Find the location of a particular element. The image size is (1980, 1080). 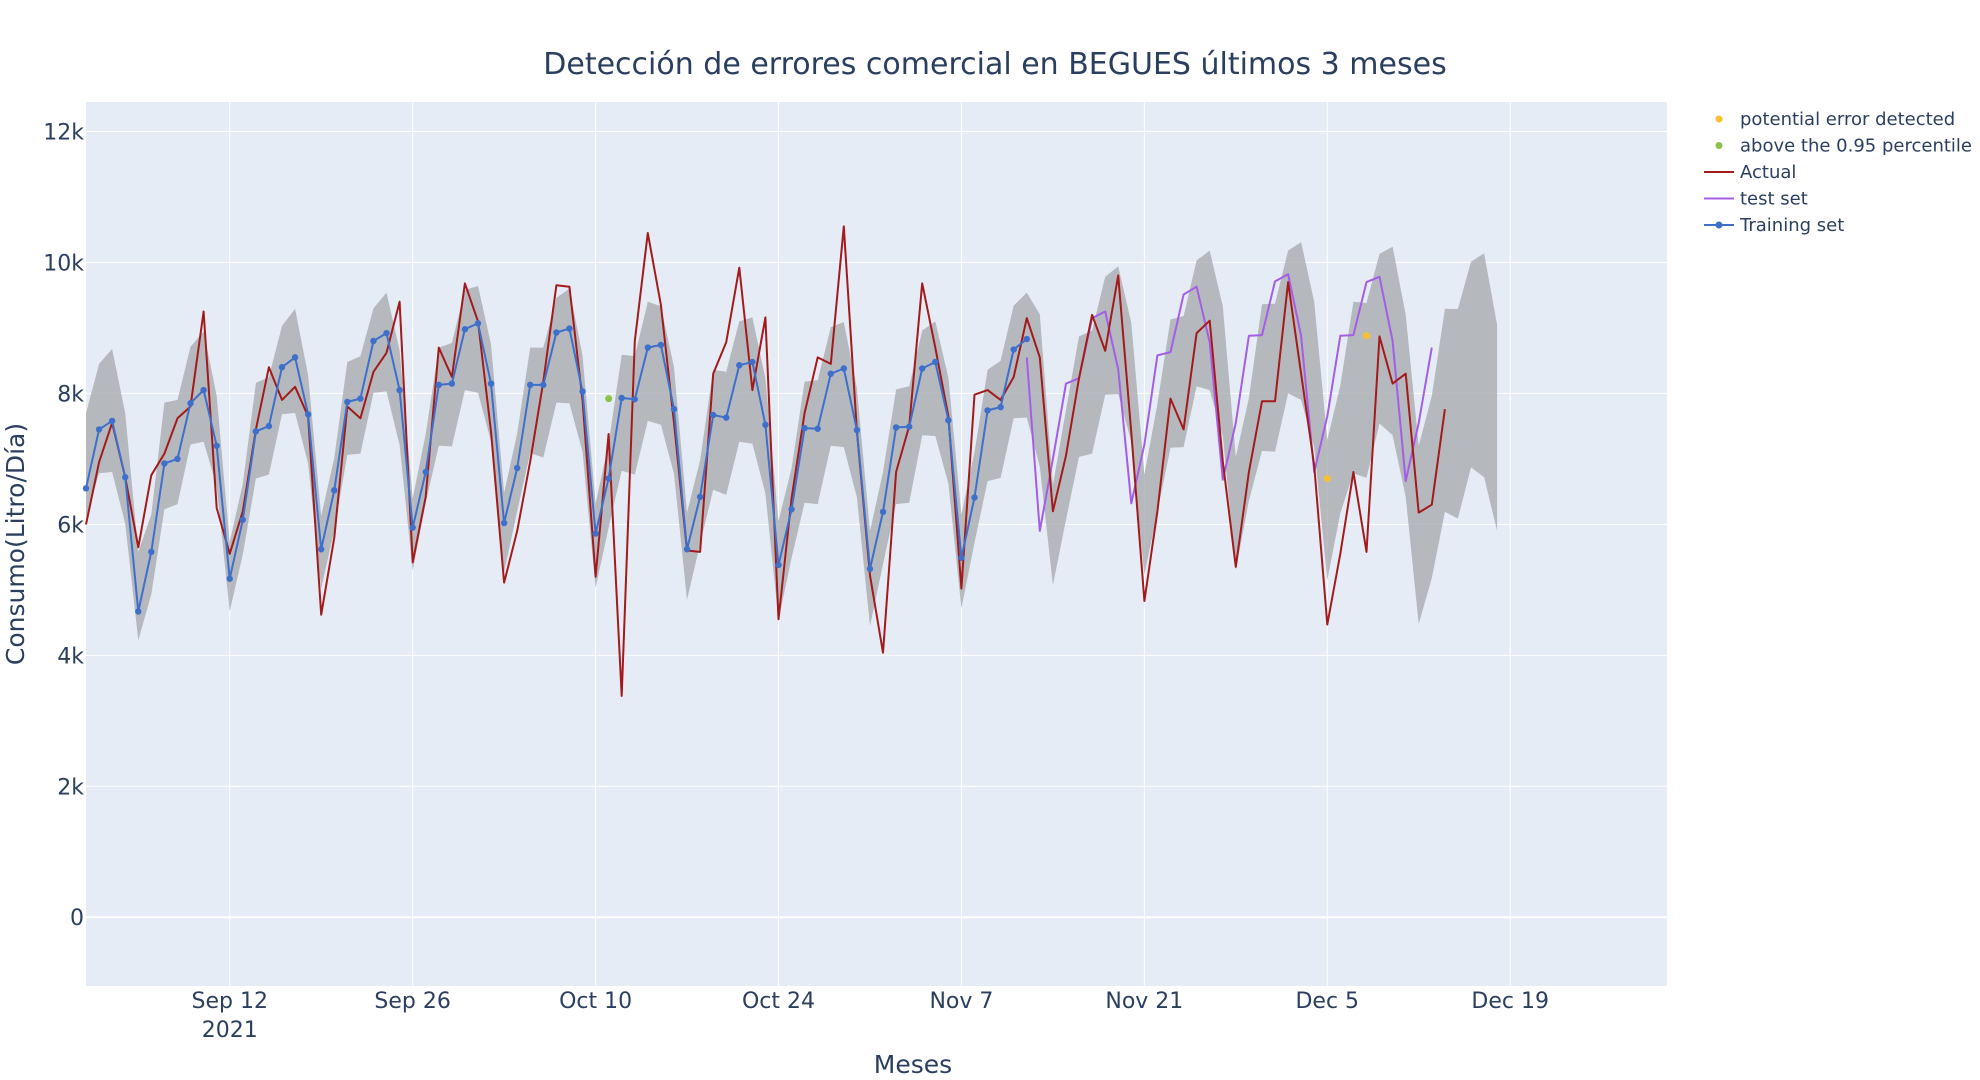

y-tick-label: 8k is located at coordinates (70, 394).